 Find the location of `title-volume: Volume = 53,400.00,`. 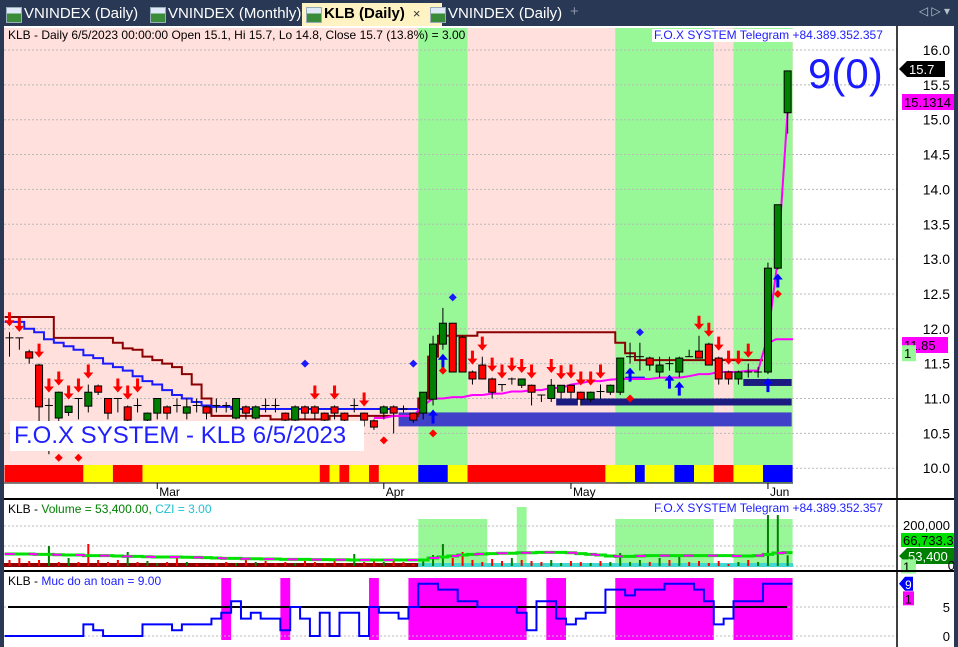

title-volume: Volume = 53,400.00, is located at coordinates (98, 509).